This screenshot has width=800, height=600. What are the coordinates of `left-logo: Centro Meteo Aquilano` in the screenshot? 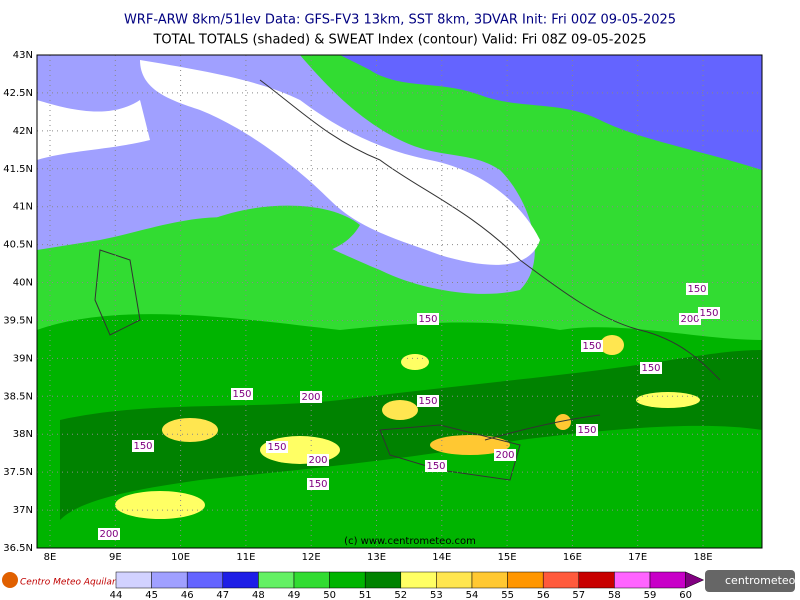 It's located at (63, 580).